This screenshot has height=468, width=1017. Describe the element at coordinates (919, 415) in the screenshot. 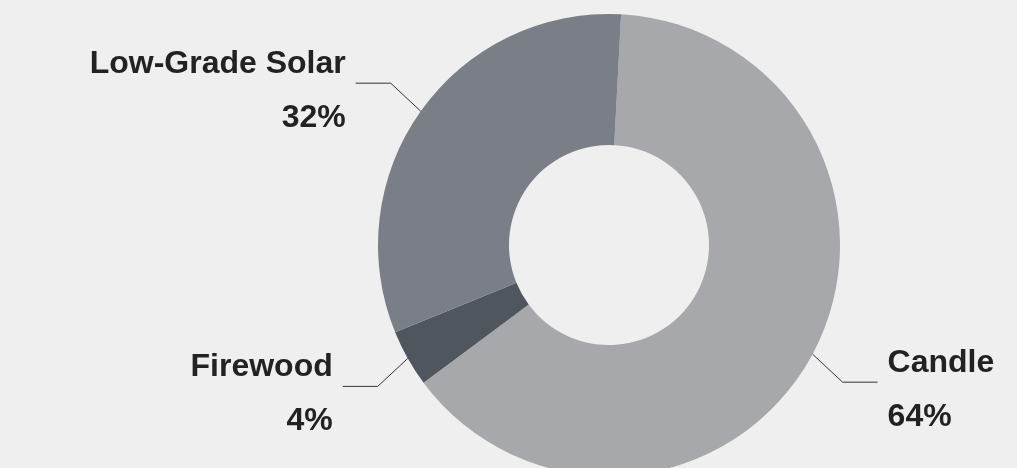

I see `data-label: 64%` at that location.